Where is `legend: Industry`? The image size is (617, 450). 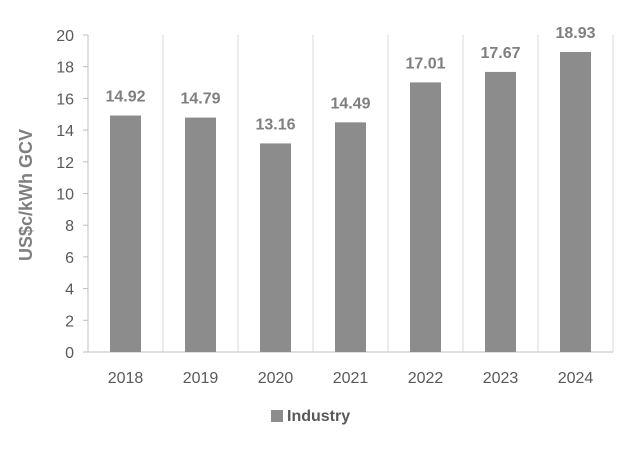
legend: Industry is located at coordinates (310, 416).